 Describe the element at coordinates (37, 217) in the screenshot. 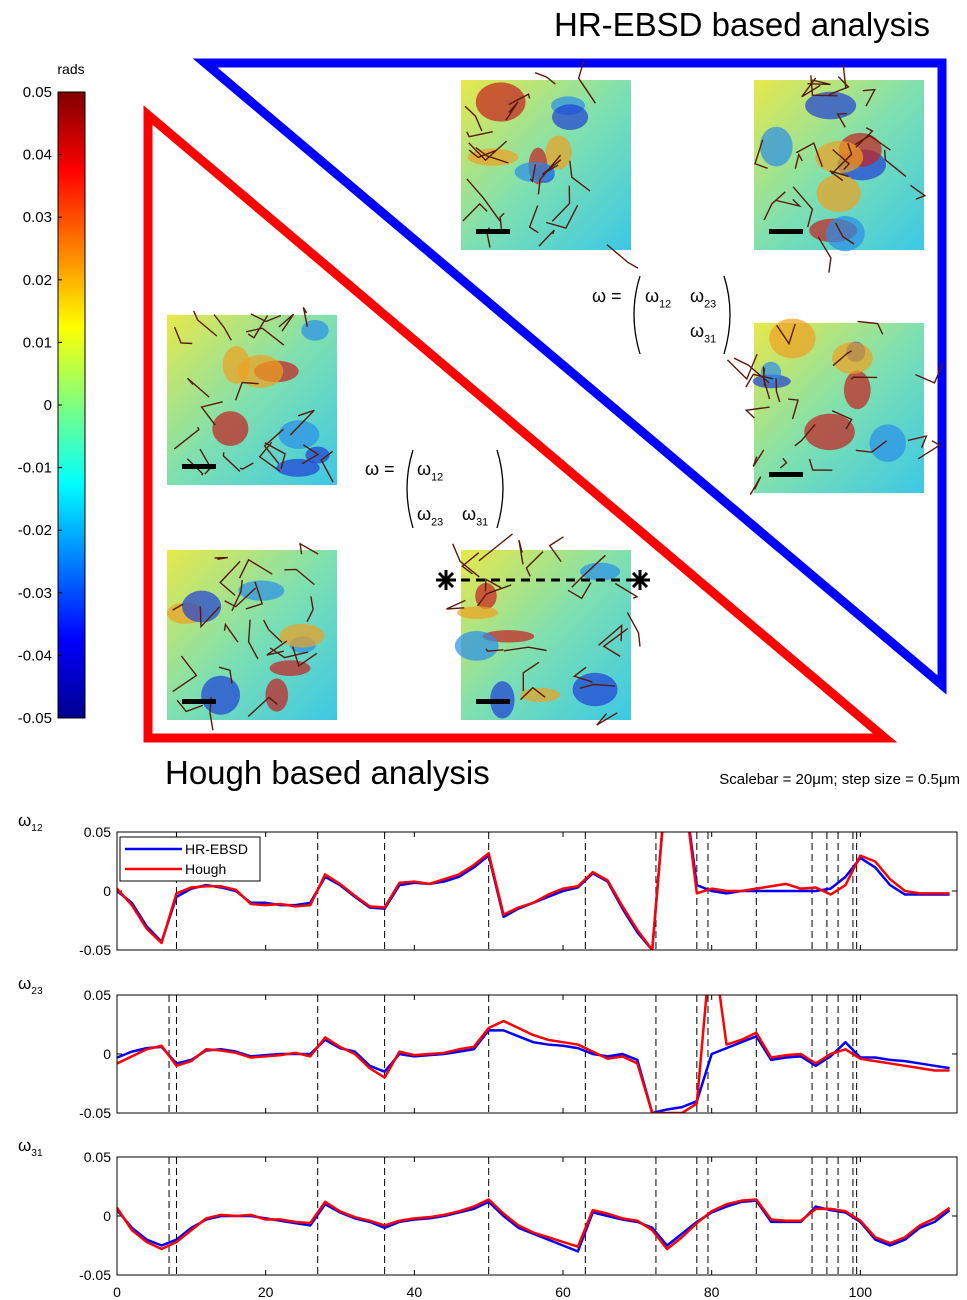

I see `colorbar-tick-label: 0.03` at that location.